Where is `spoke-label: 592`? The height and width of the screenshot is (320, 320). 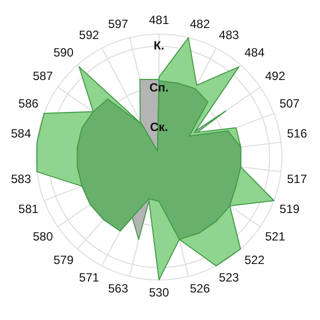 spoke-label: 592 is located at coordinates (89, 35).